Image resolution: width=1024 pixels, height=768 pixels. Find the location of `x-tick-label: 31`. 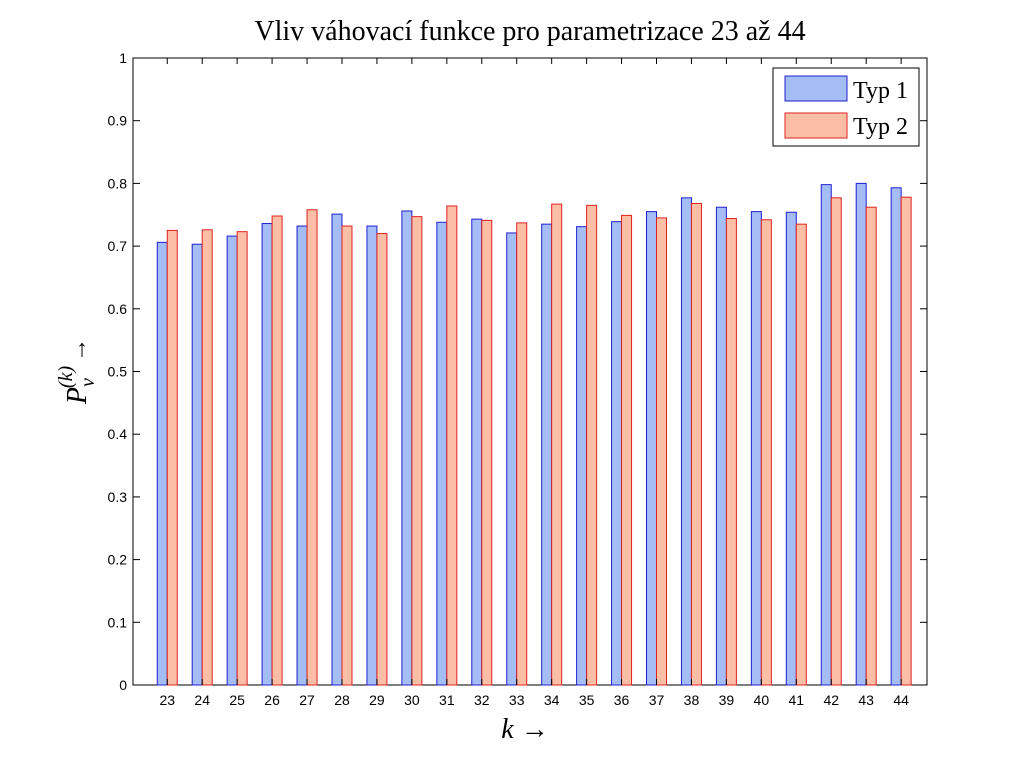

x-tick-label: 31 is located at coordinates (447, 700).